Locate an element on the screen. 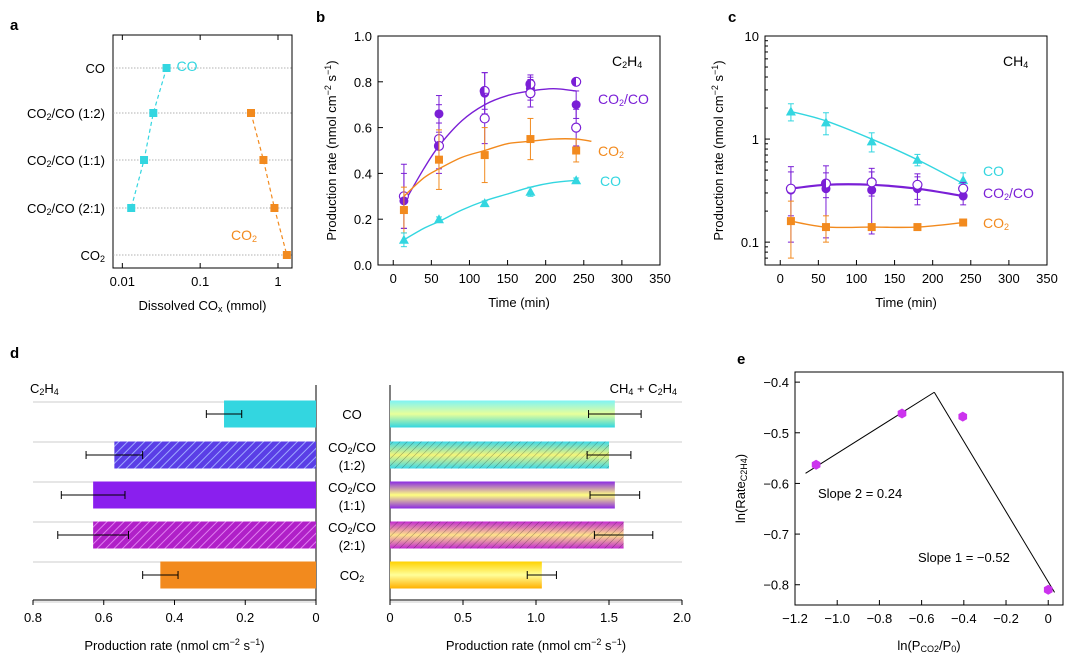 This screenshot has width=1080, height=662. x-tick-label: −0.8 is located at coordinates (880, 618).